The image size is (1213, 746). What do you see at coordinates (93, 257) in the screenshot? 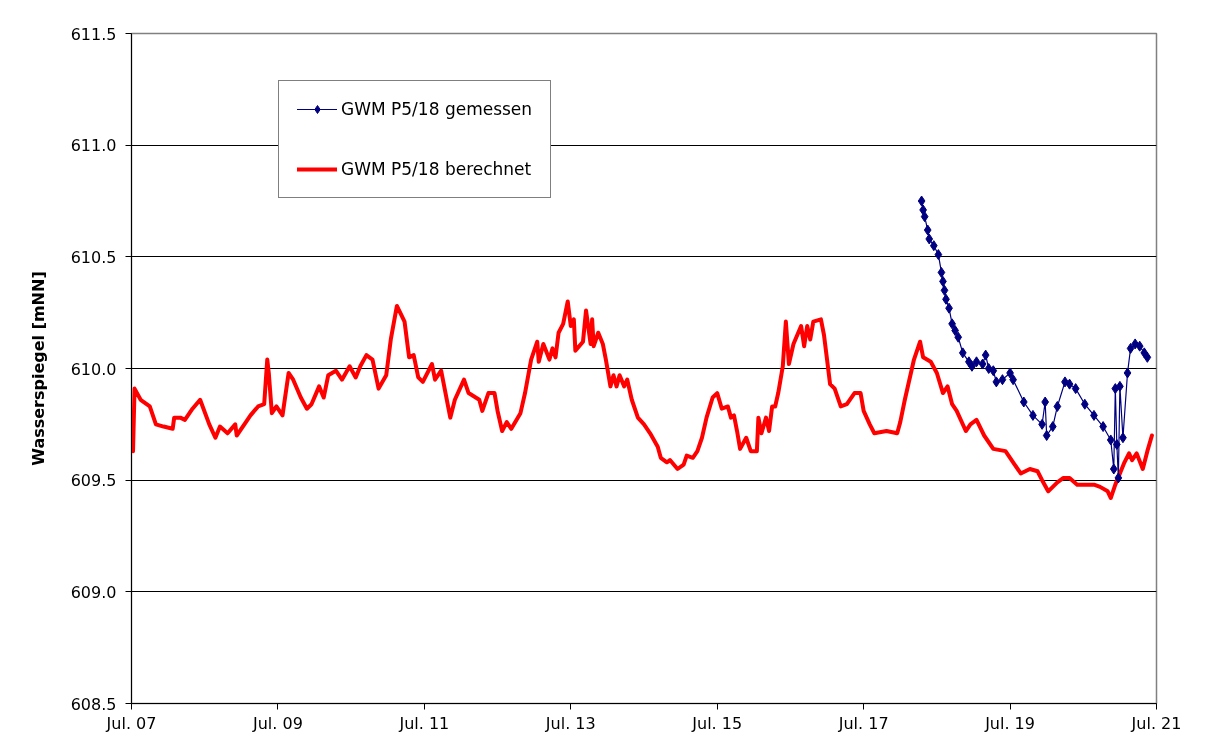
I see `y-tick-label: 610.5` at bounding box center [93, 257].